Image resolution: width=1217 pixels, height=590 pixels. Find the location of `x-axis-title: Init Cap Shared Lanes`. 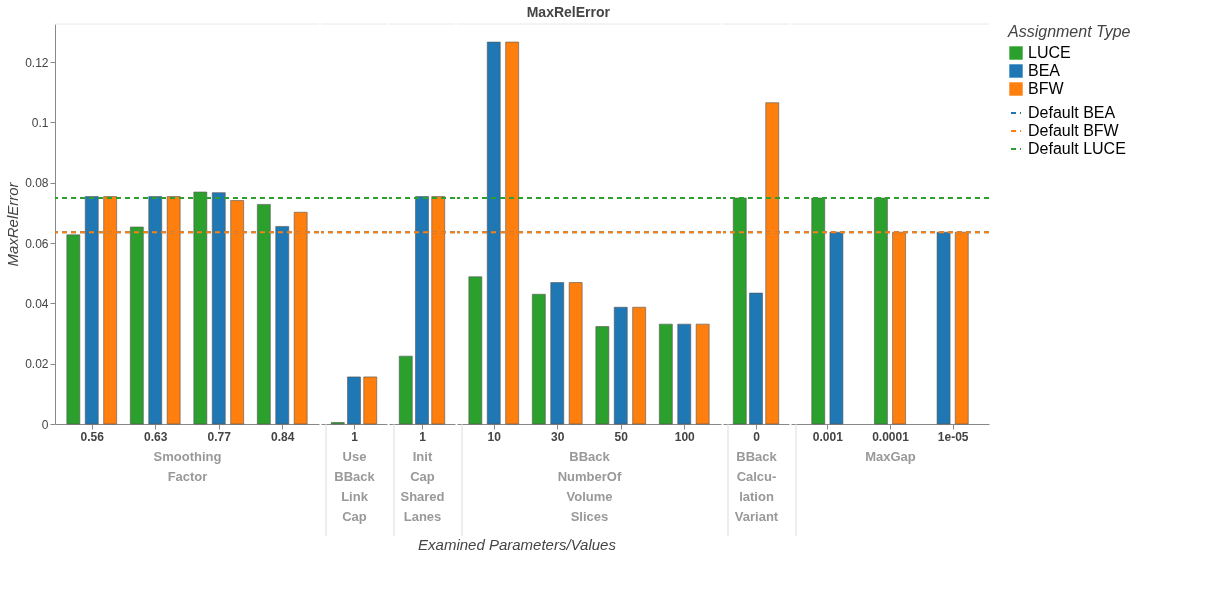

x-axis-title: Init Cap Shared Lanes is located at coordinates (422, 486).